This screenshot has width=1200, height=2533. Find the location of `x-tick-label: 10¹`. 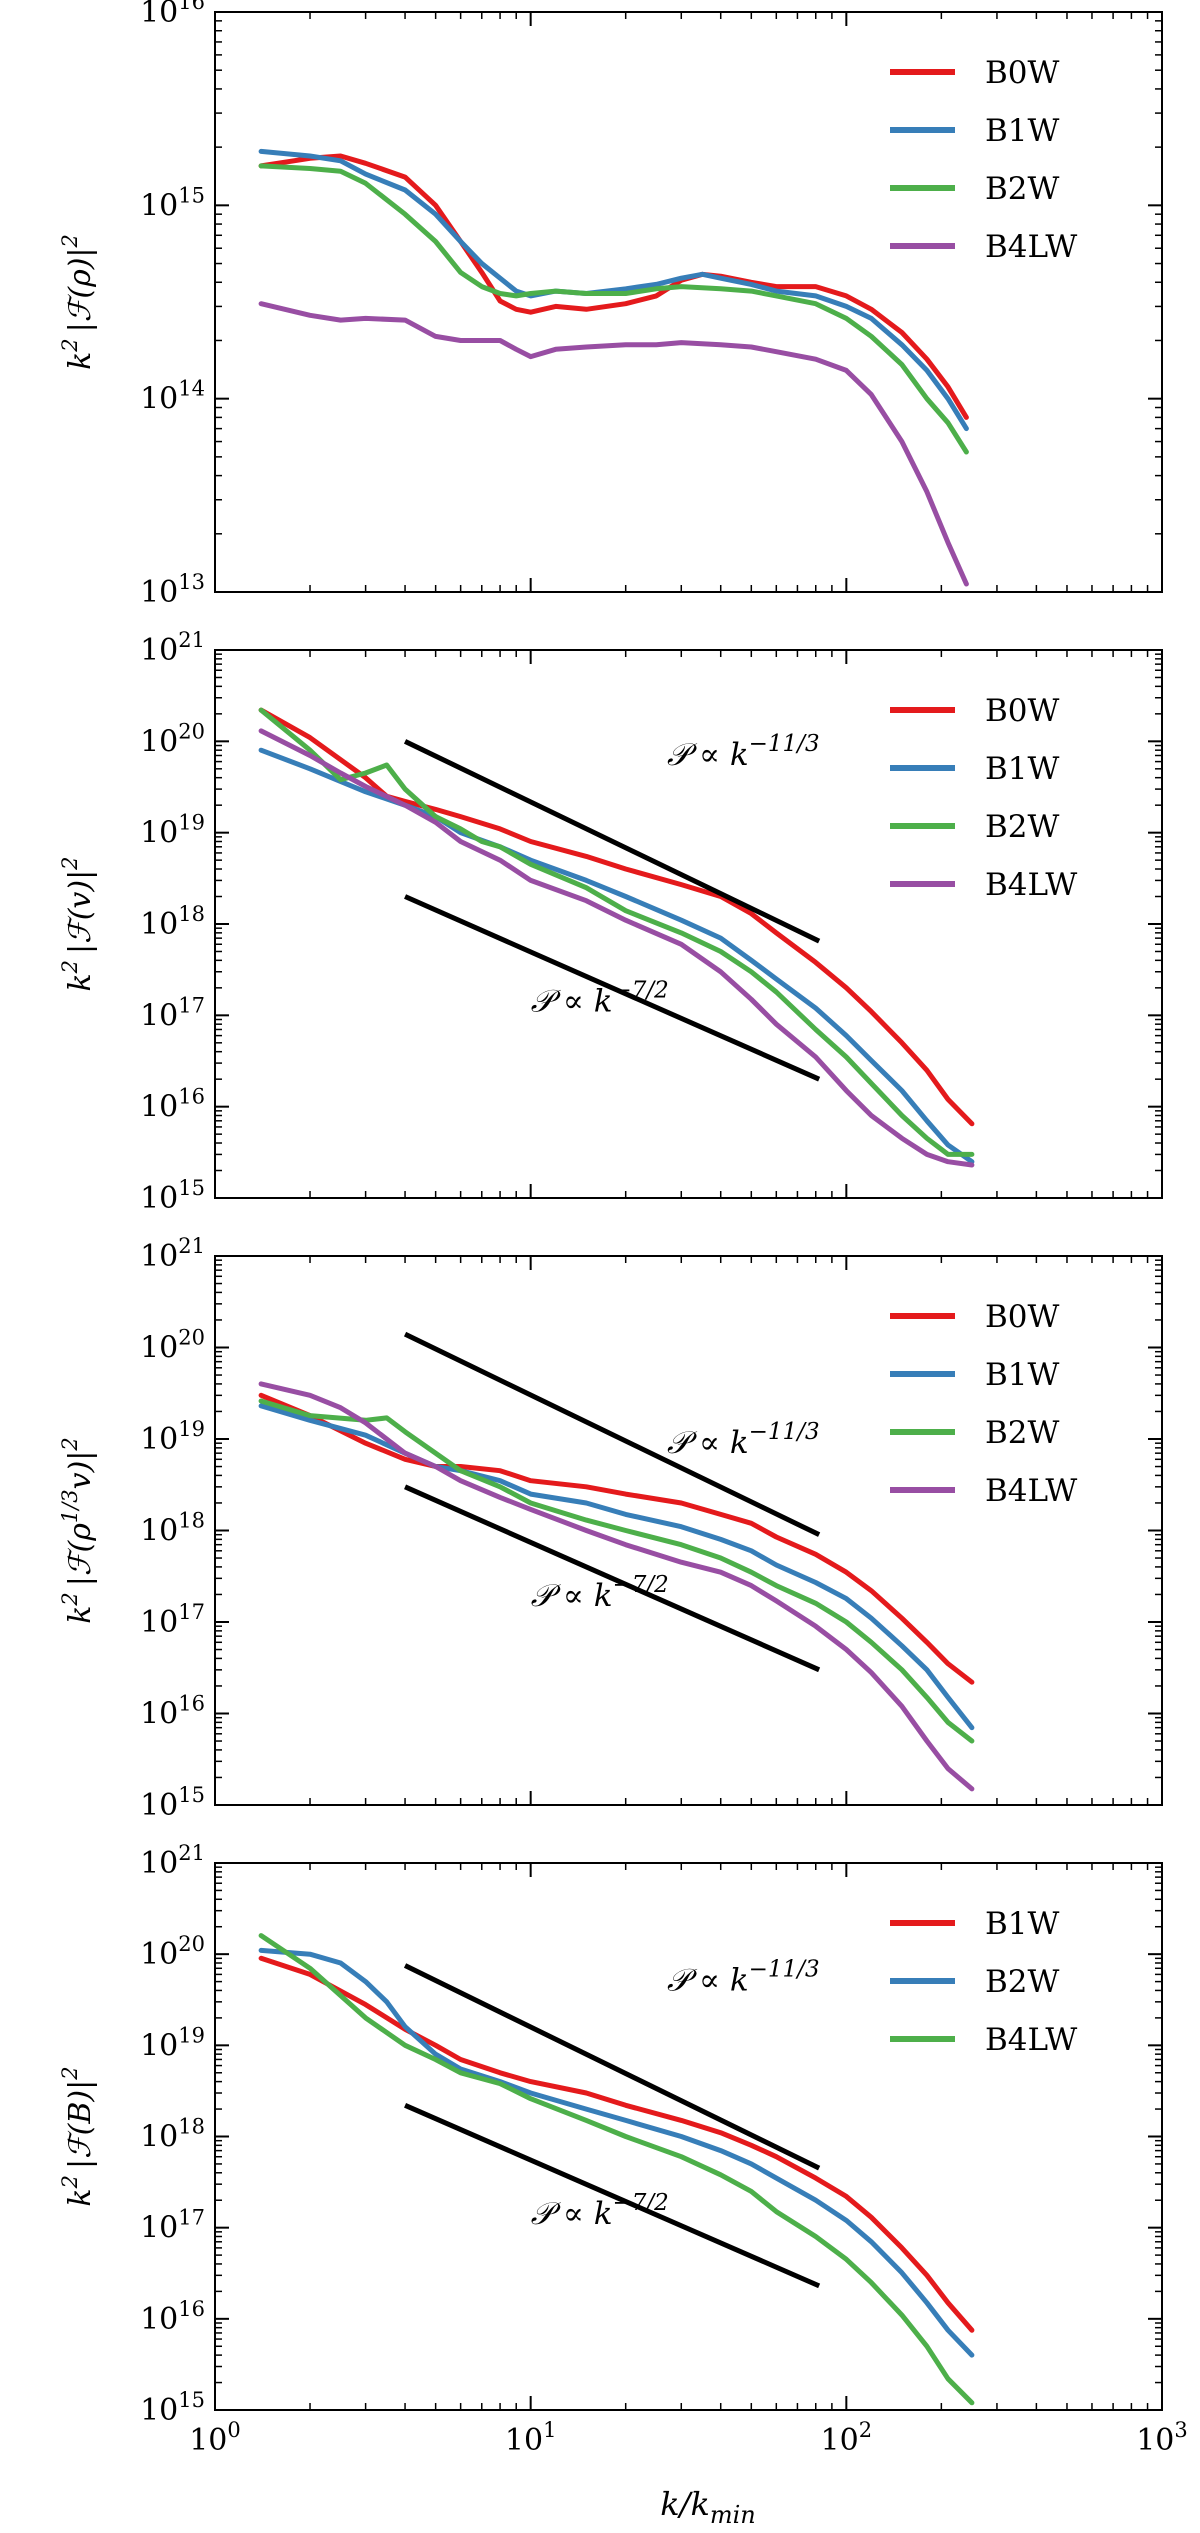

x-tick-label: 10¹ is located at coordinates (531, 2438).